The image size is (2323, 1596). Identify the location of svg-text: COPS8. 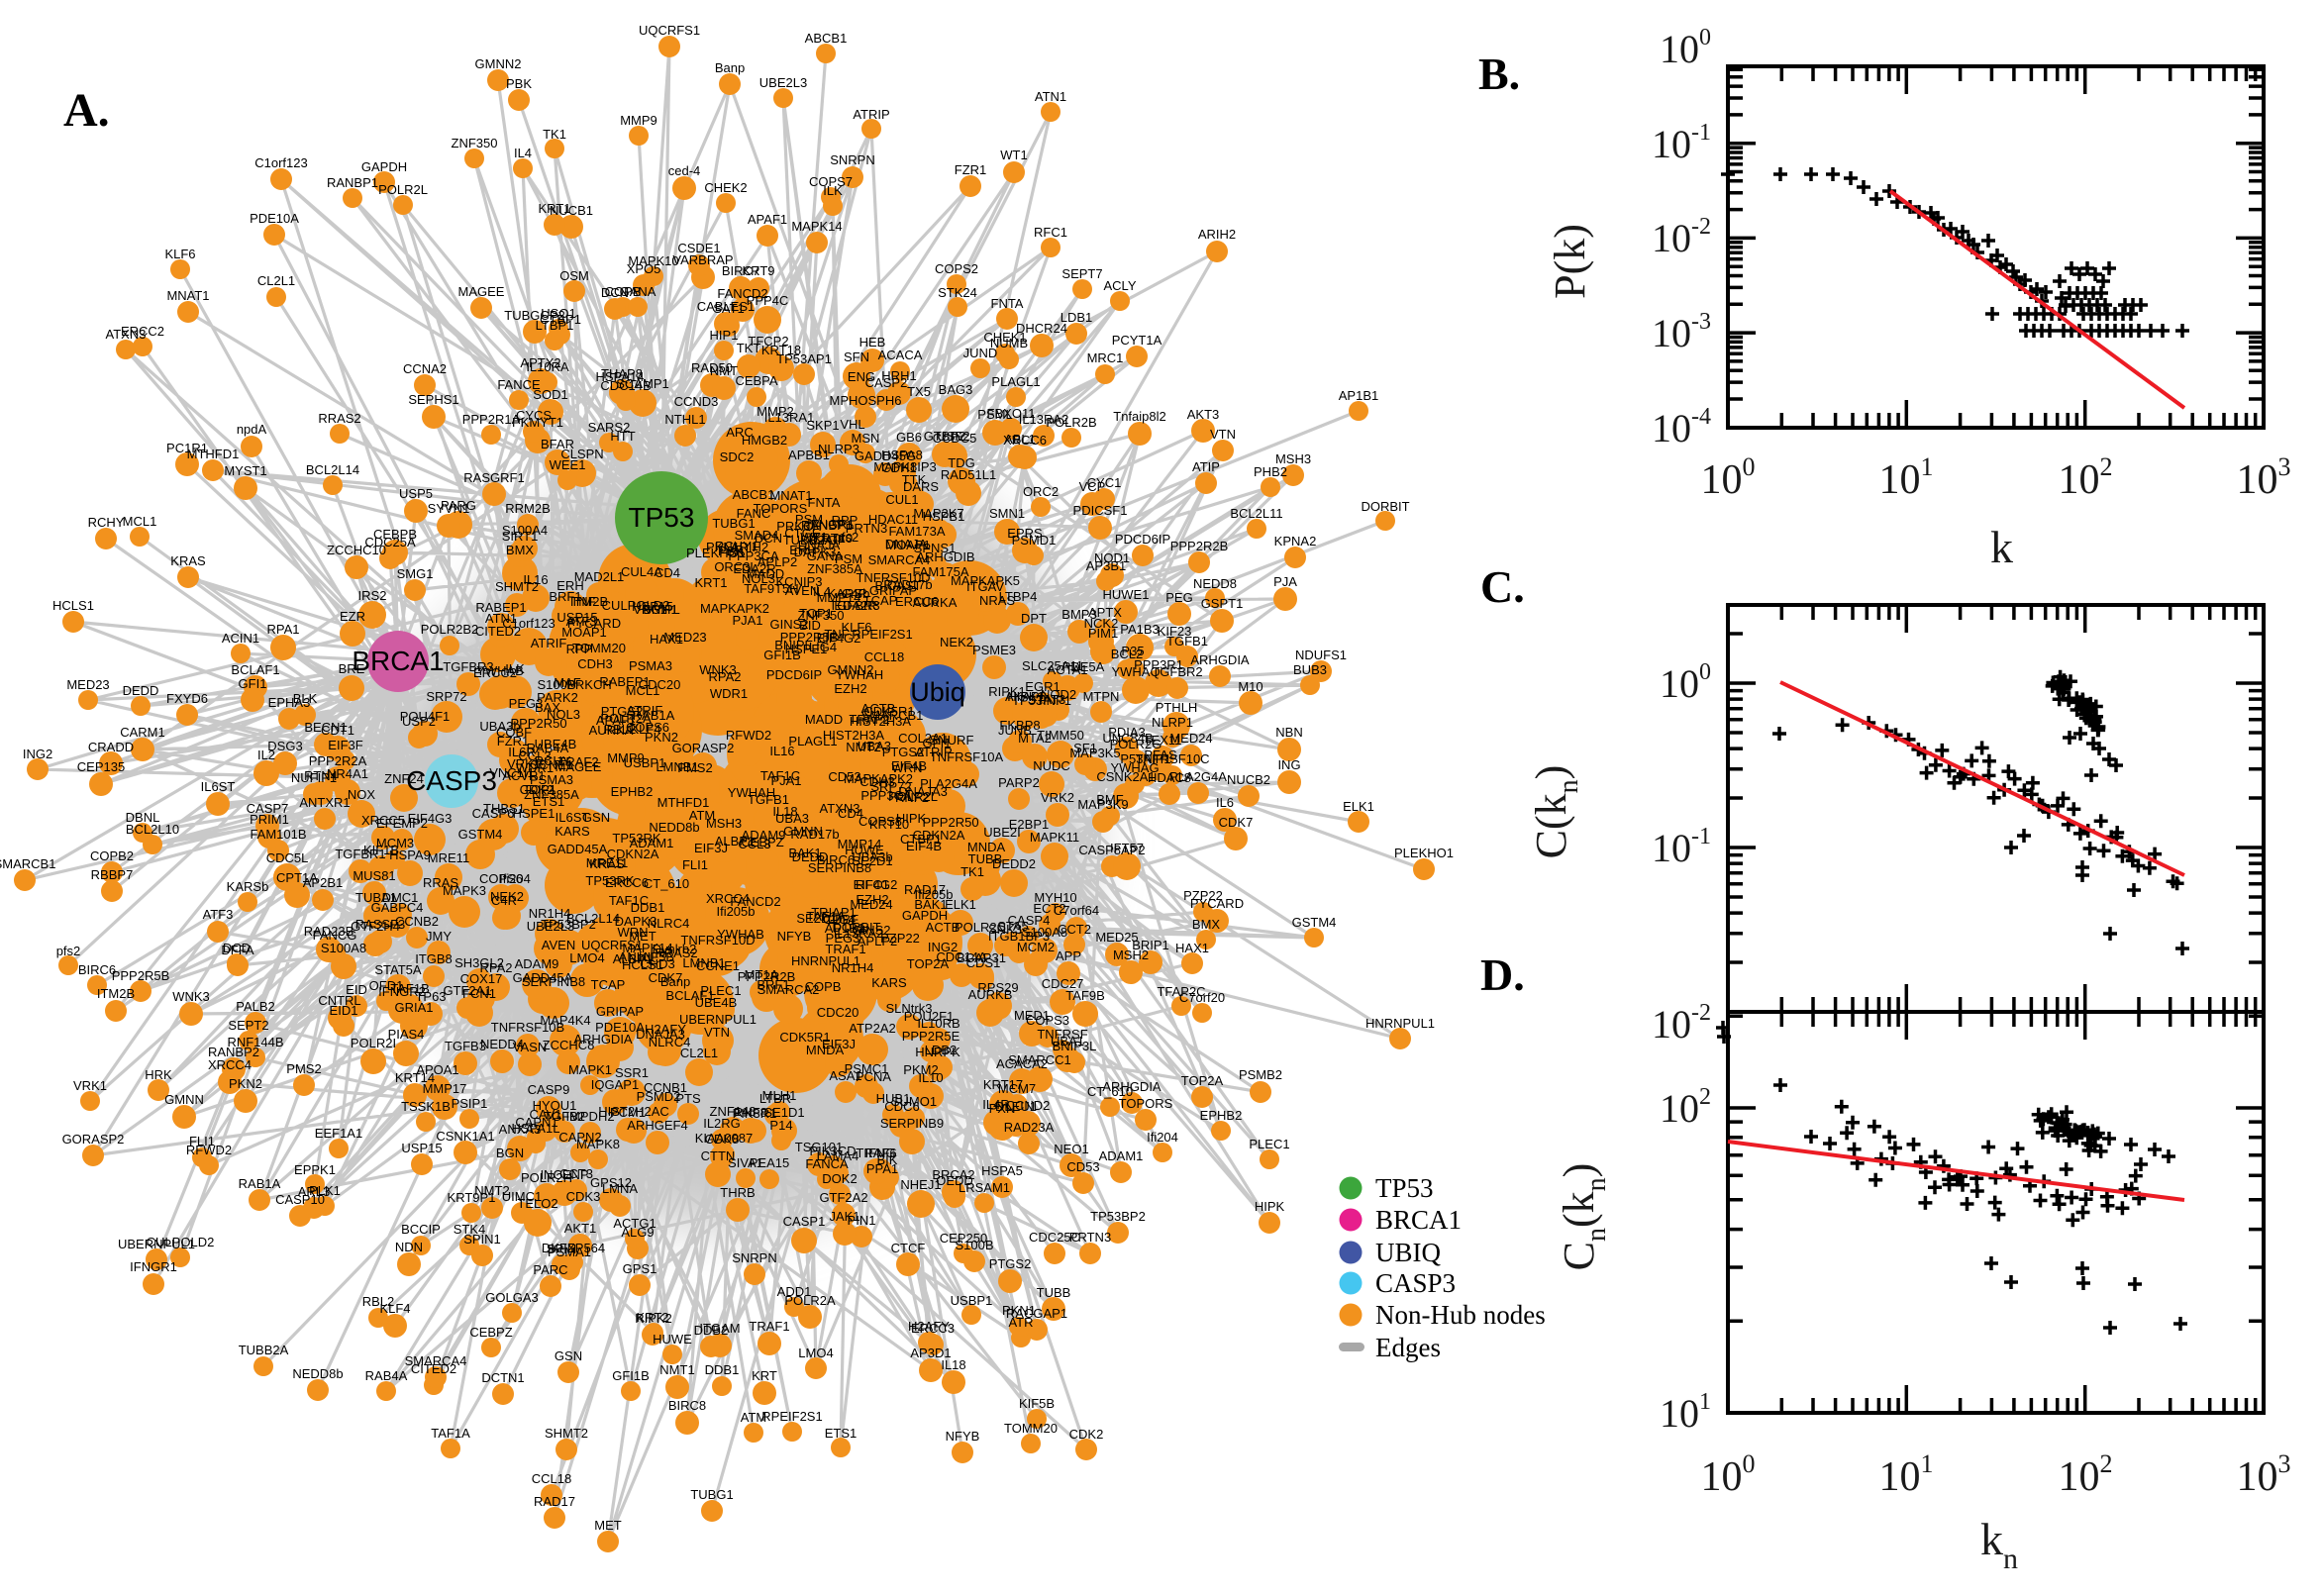
(880, 821).